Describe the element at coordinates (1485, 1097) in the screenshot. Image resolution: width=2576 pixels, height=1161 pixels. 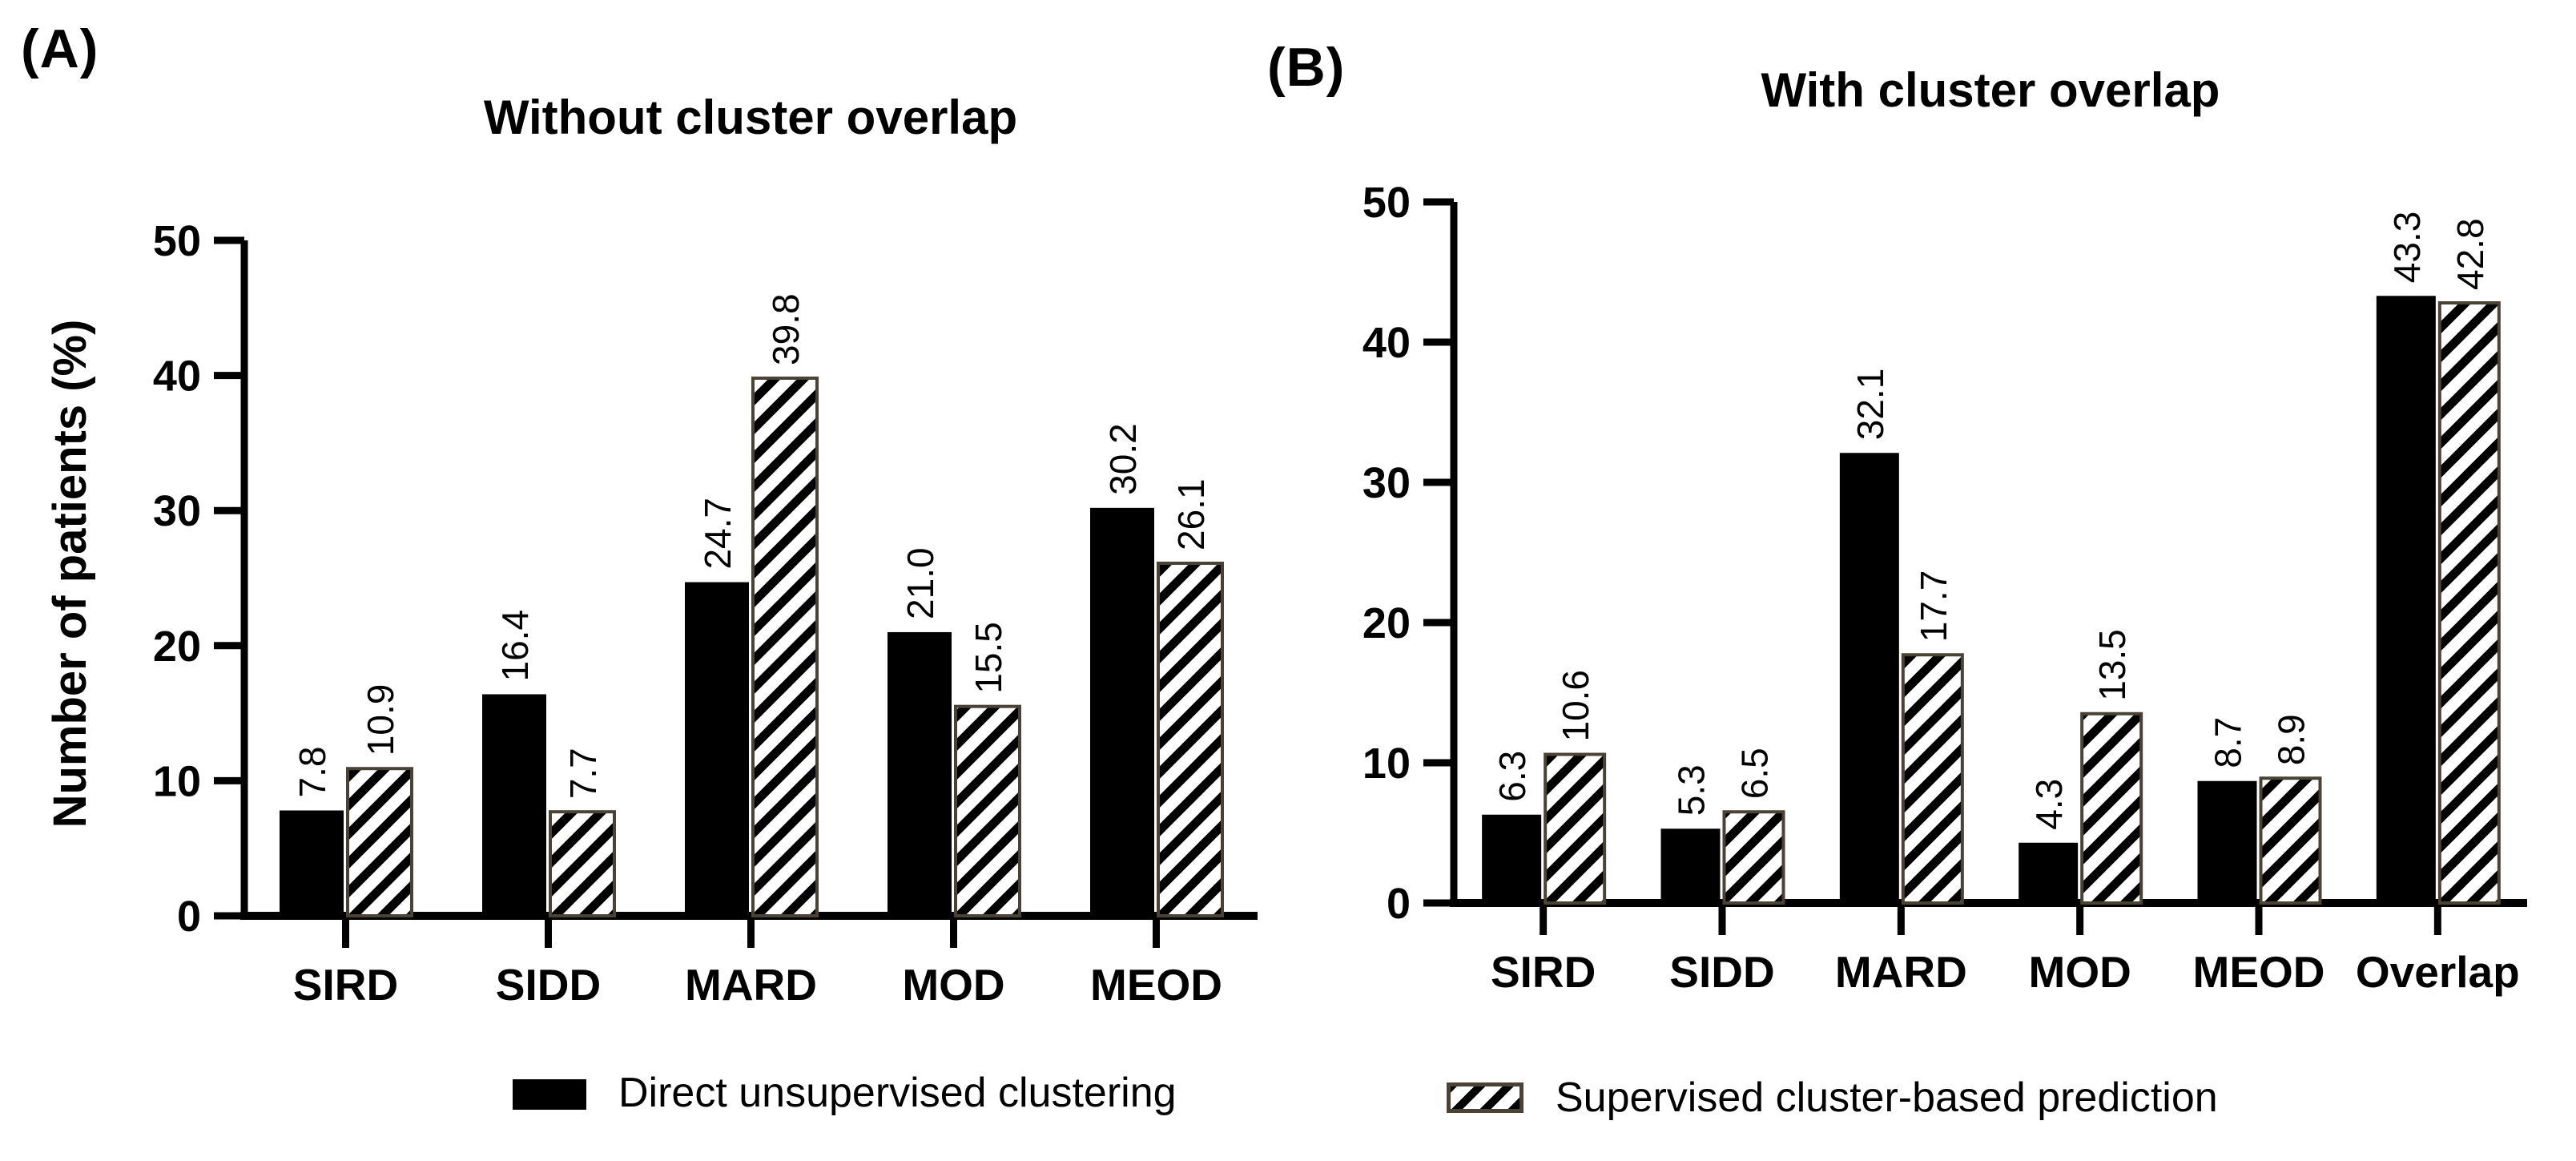
I see `black-hatched-swatch-icon` at that location.